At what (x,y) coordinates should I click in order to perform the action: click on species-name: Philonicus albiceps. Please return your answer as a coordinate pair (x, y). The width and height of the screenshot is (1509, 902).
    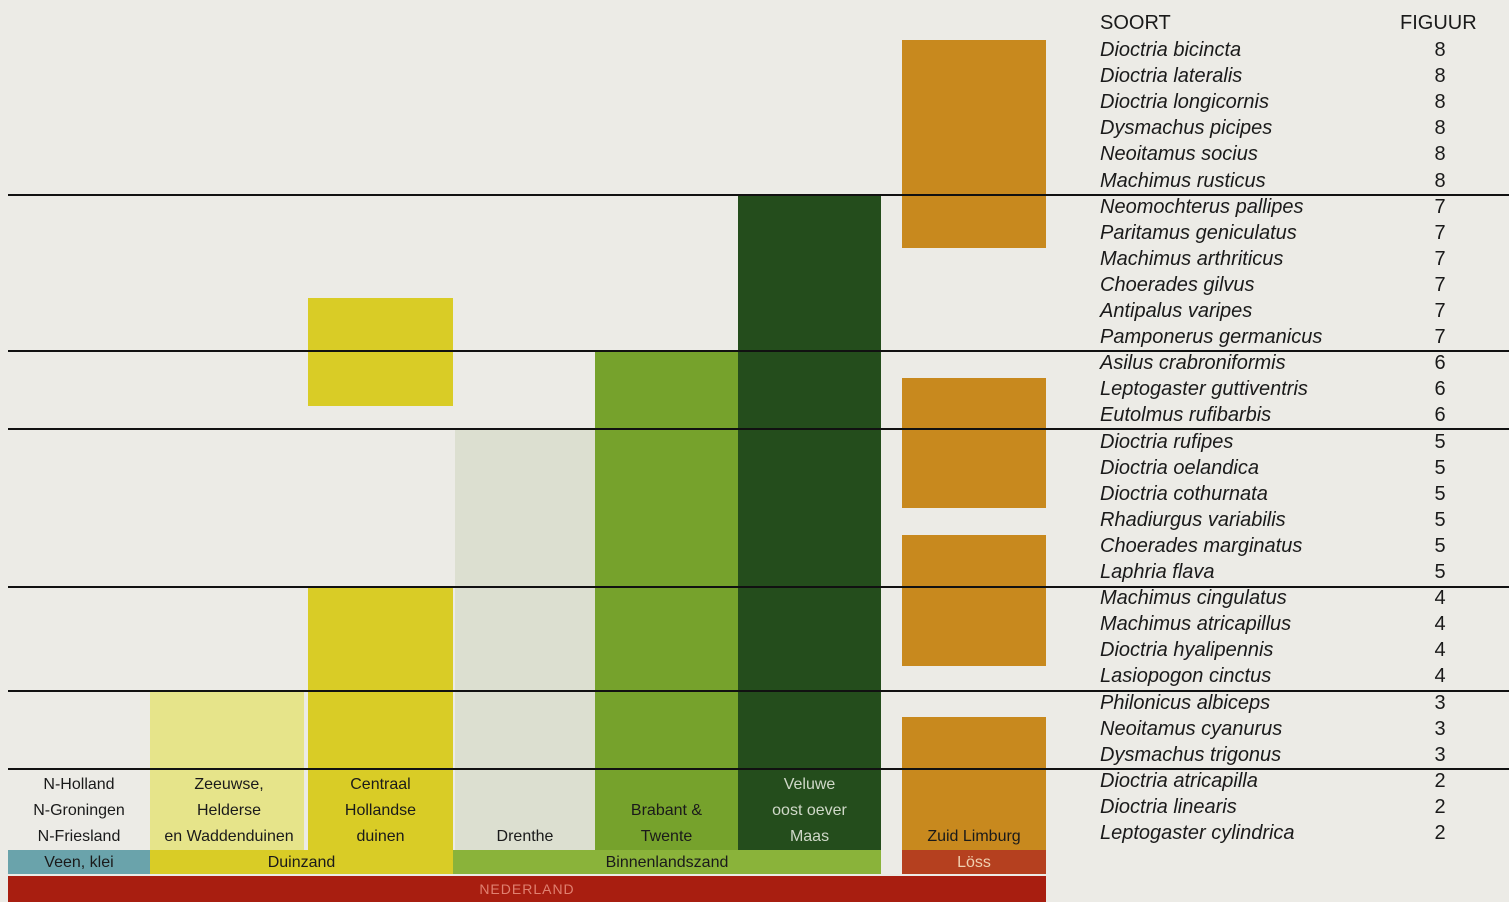
    Looking at the image, I should click on (1185, 702).